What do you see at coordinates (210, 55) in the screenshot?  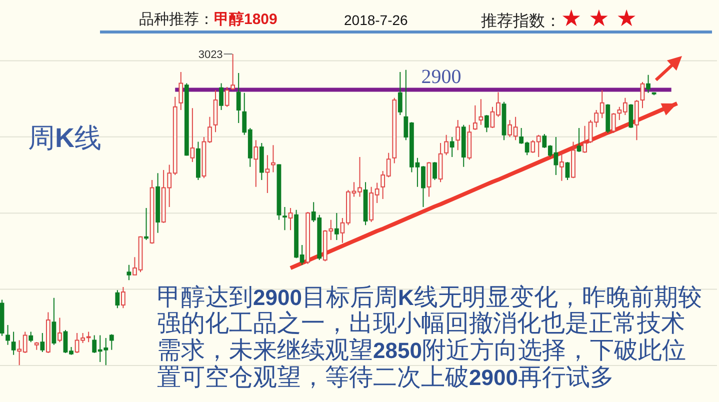 I see `annotation: 3023` at bounding box center [210, 55].